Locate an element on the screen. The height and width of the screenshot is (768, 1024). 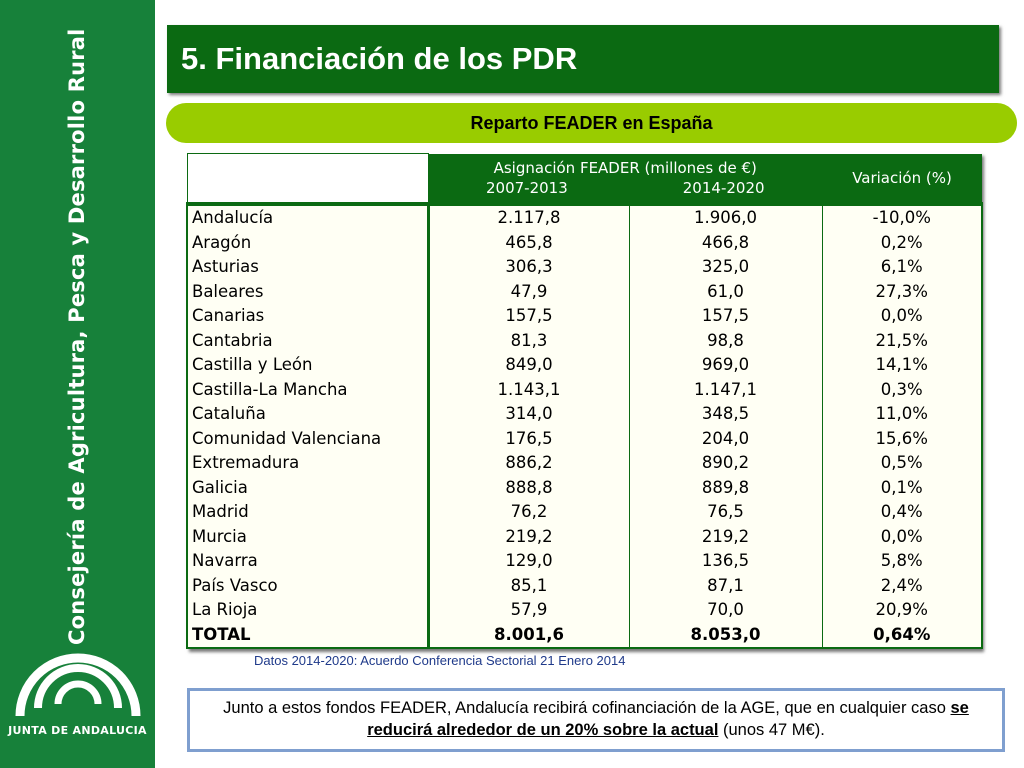
value-2007-cell: 465,8 is located at coordinates (529, 242).